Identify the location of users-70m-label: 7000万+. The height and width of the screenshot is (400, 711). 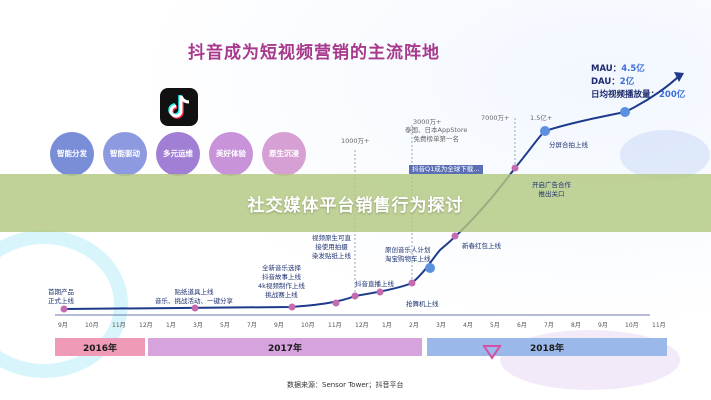
(495, 118).